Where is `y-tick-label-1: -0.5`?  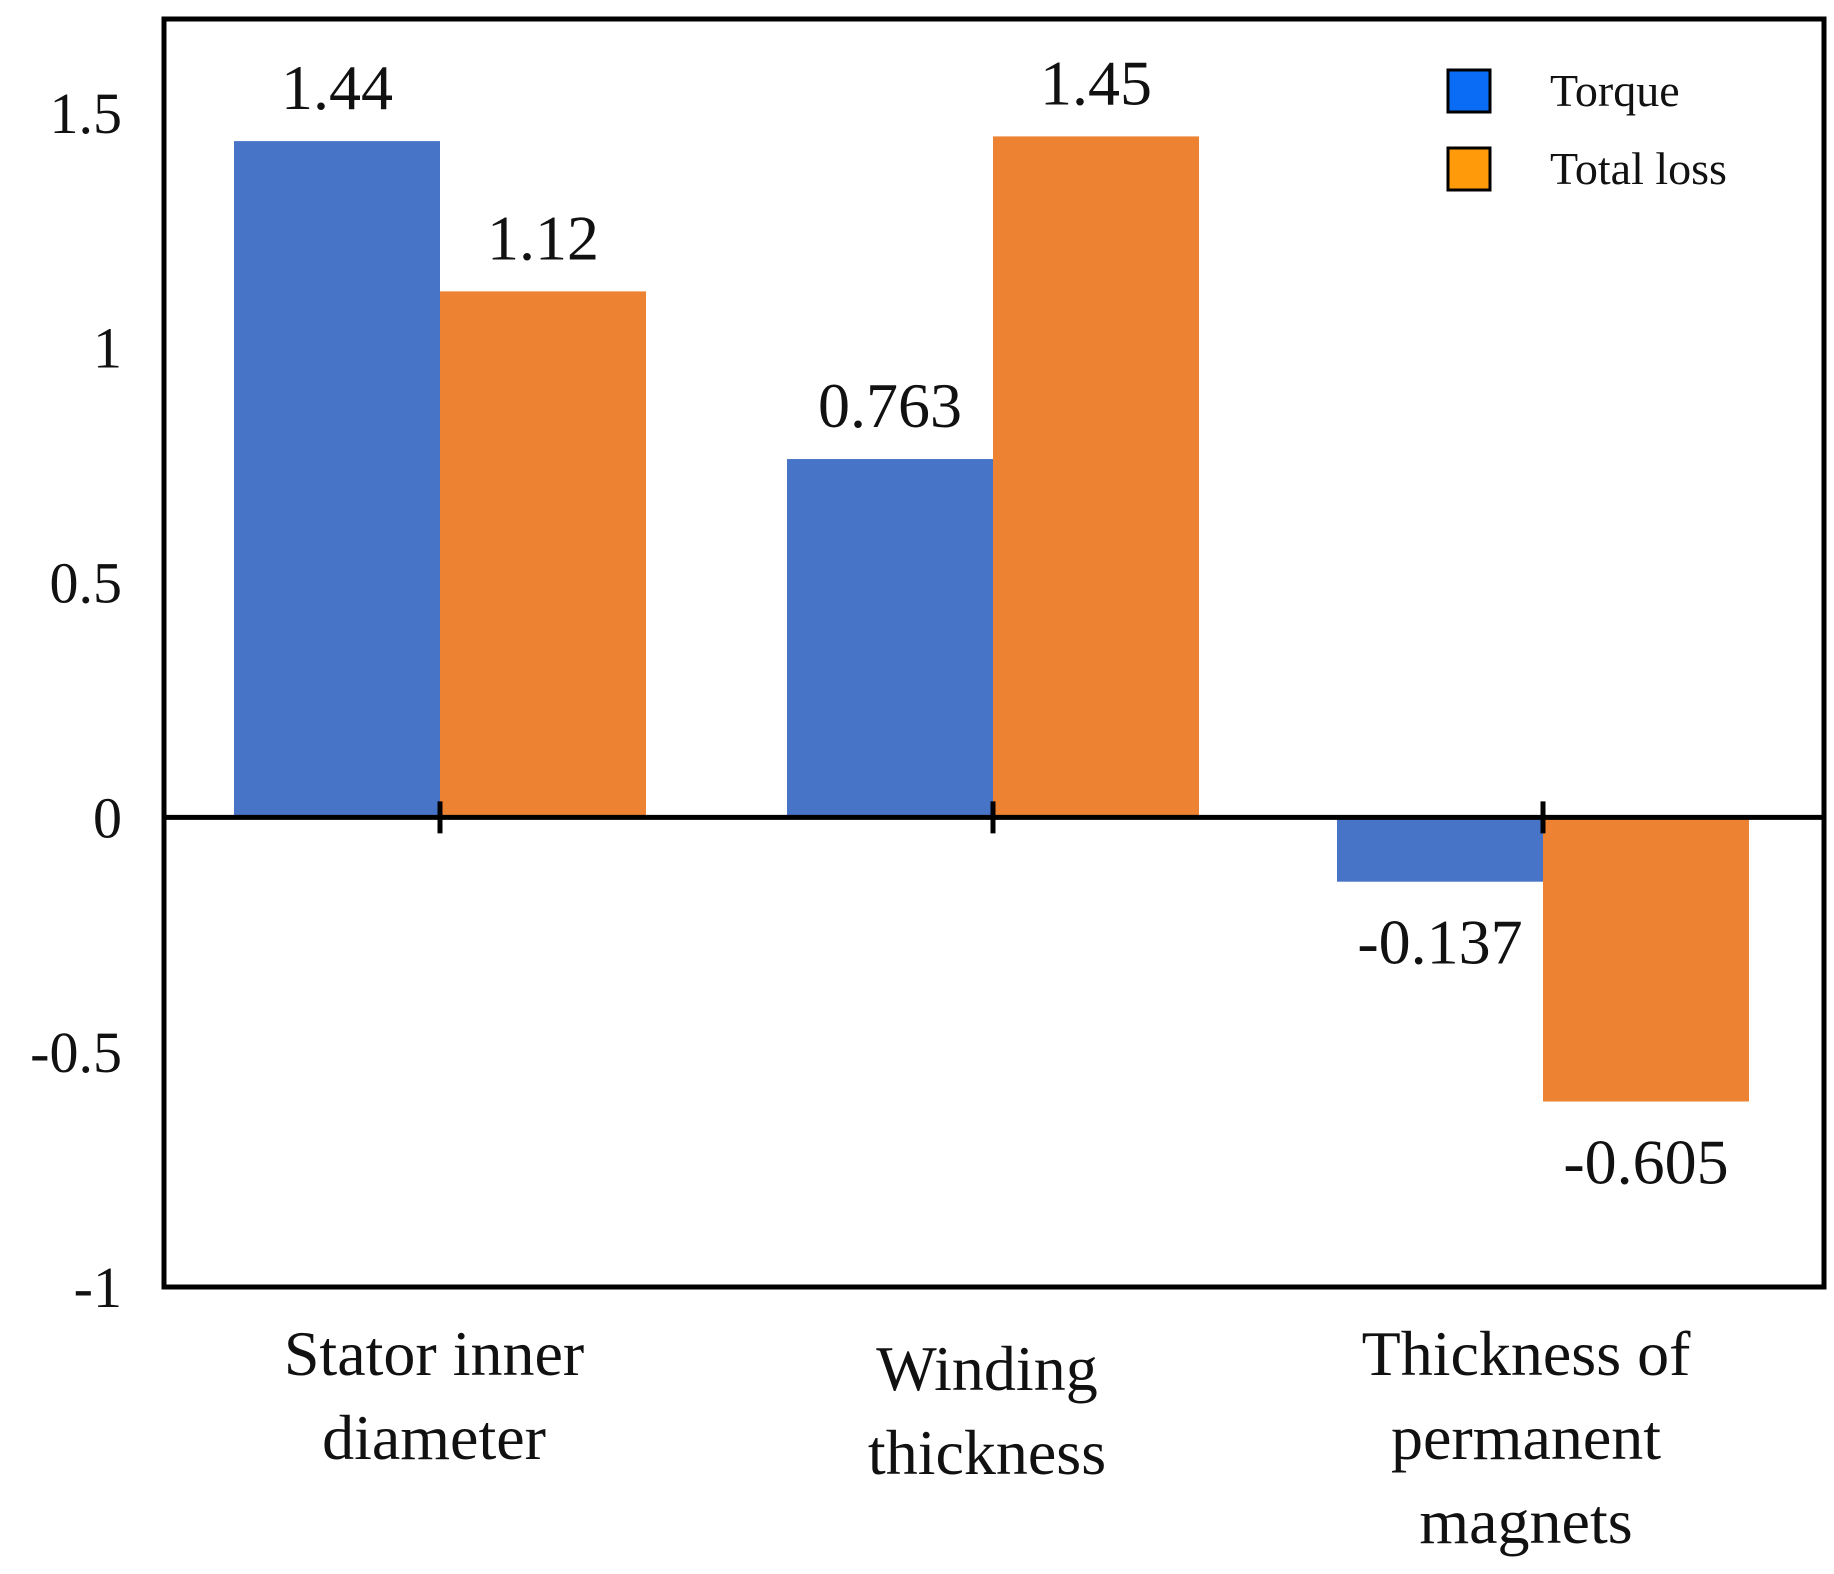
y-tick-label-1: -0.5 is located at coordinates (76, 1052).